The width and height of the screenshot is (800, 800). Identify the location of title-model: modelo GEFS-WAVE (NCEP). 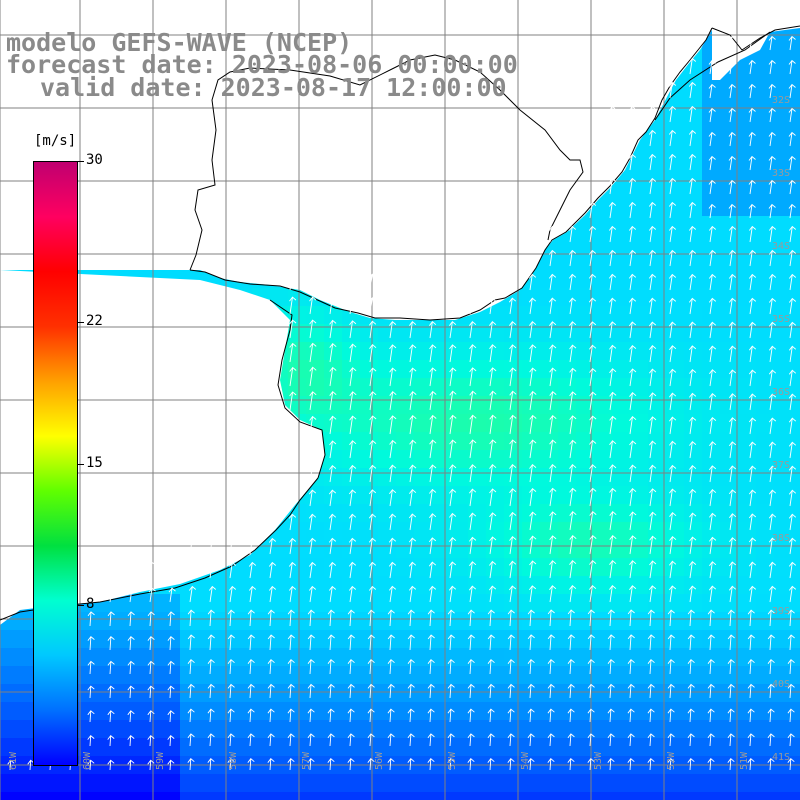
(179, 42).